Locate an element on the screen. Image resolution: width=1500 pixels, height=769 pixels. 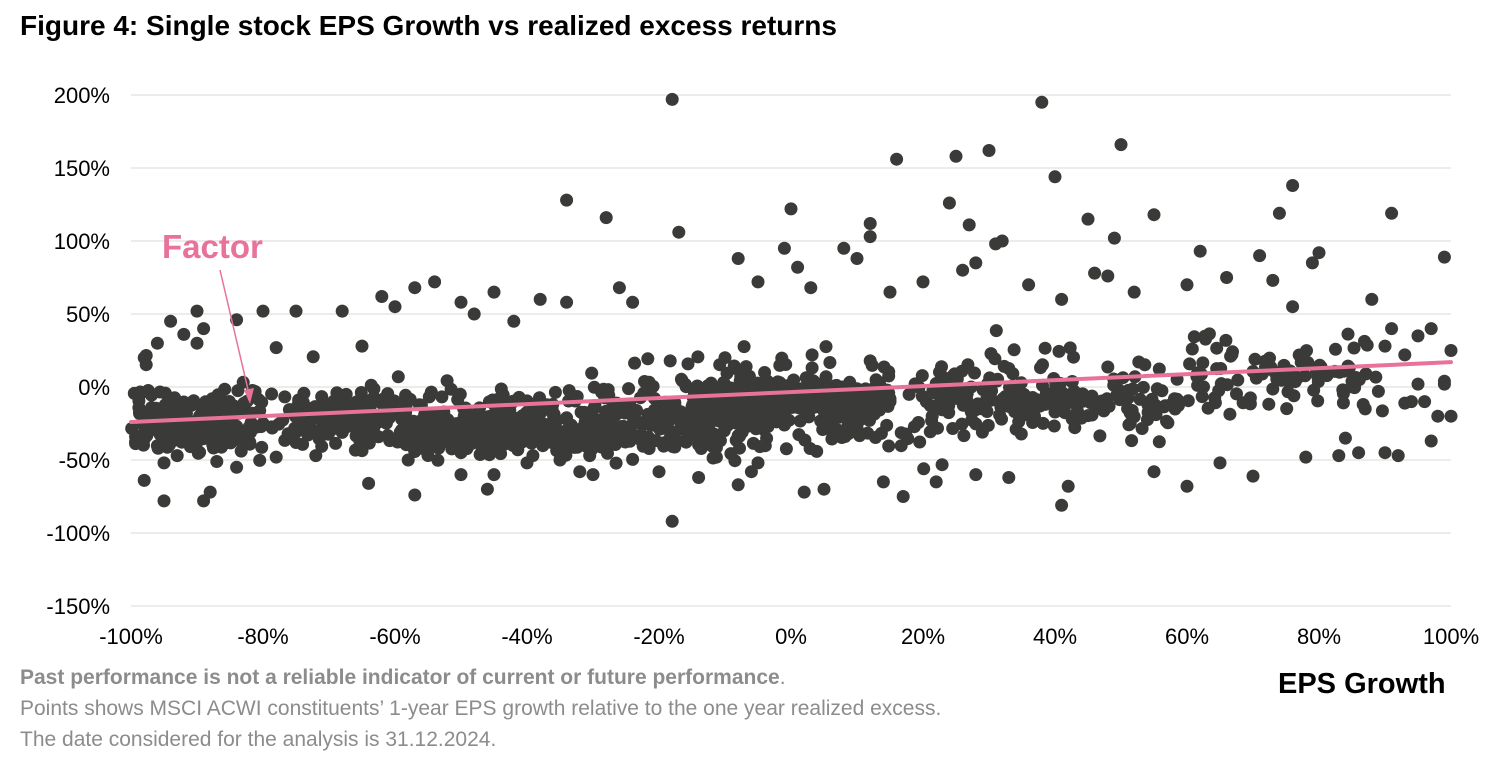
disclaimer-period: . is located at coordinates (782, 677).